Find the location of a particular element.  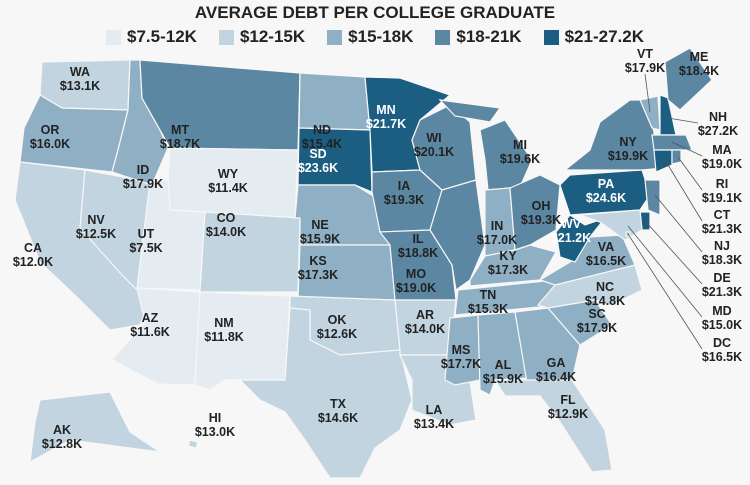

state-il is located at coordinates (457, 235).